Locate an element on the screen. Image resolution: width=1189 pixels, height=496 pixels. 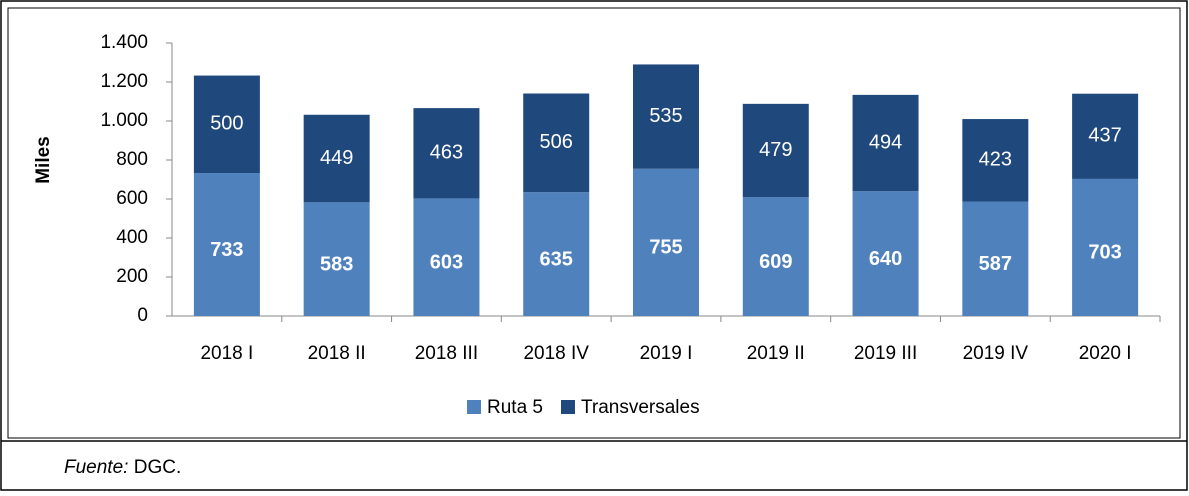
value-label: 449 is located at coordinates (336, 158).